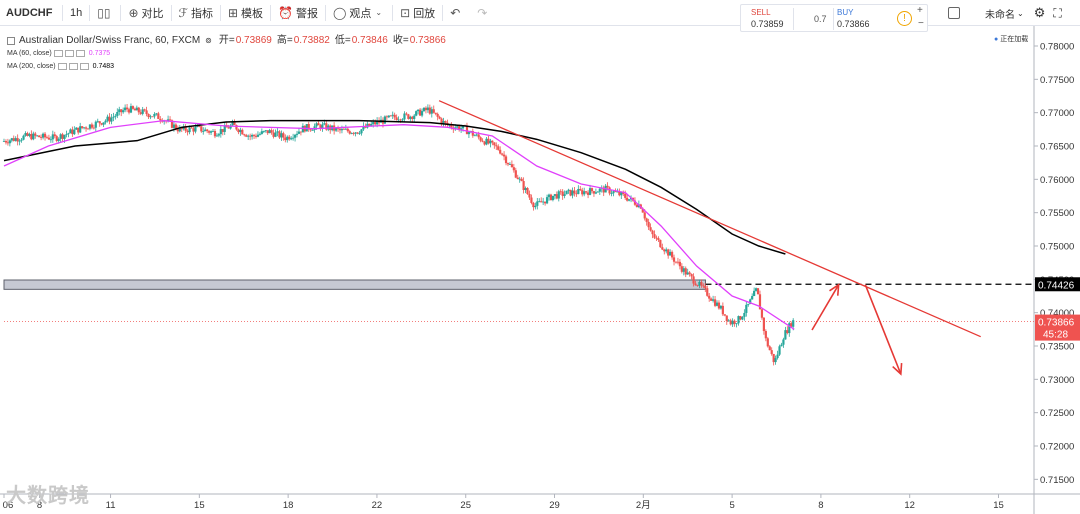 The image size is (1080, 514). What do you see at coordinates (145, 13) in the screenshot?
I see `compare-button: ⊕ 对比` at bounding box center [145, 13].